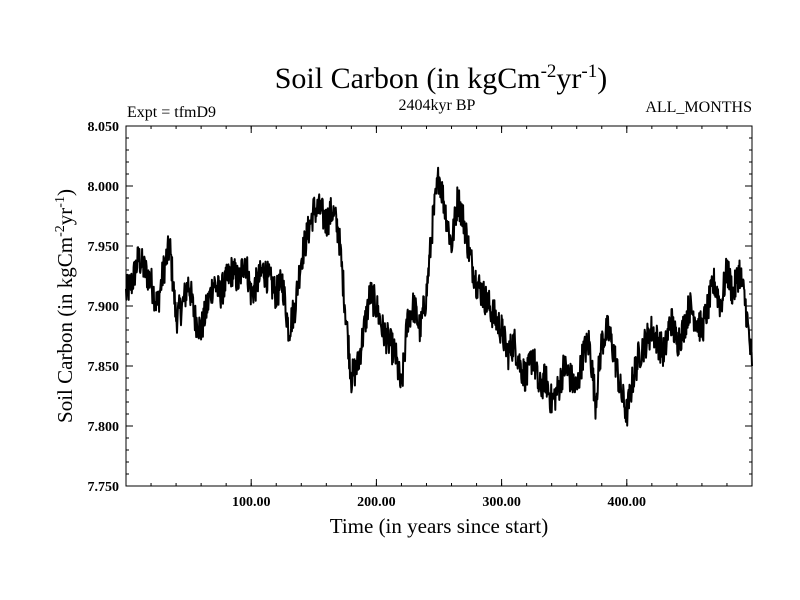  Describe the element at coordinates (104, 247) in the screenshot. I see `y-tick-label: 7.950` at that location.